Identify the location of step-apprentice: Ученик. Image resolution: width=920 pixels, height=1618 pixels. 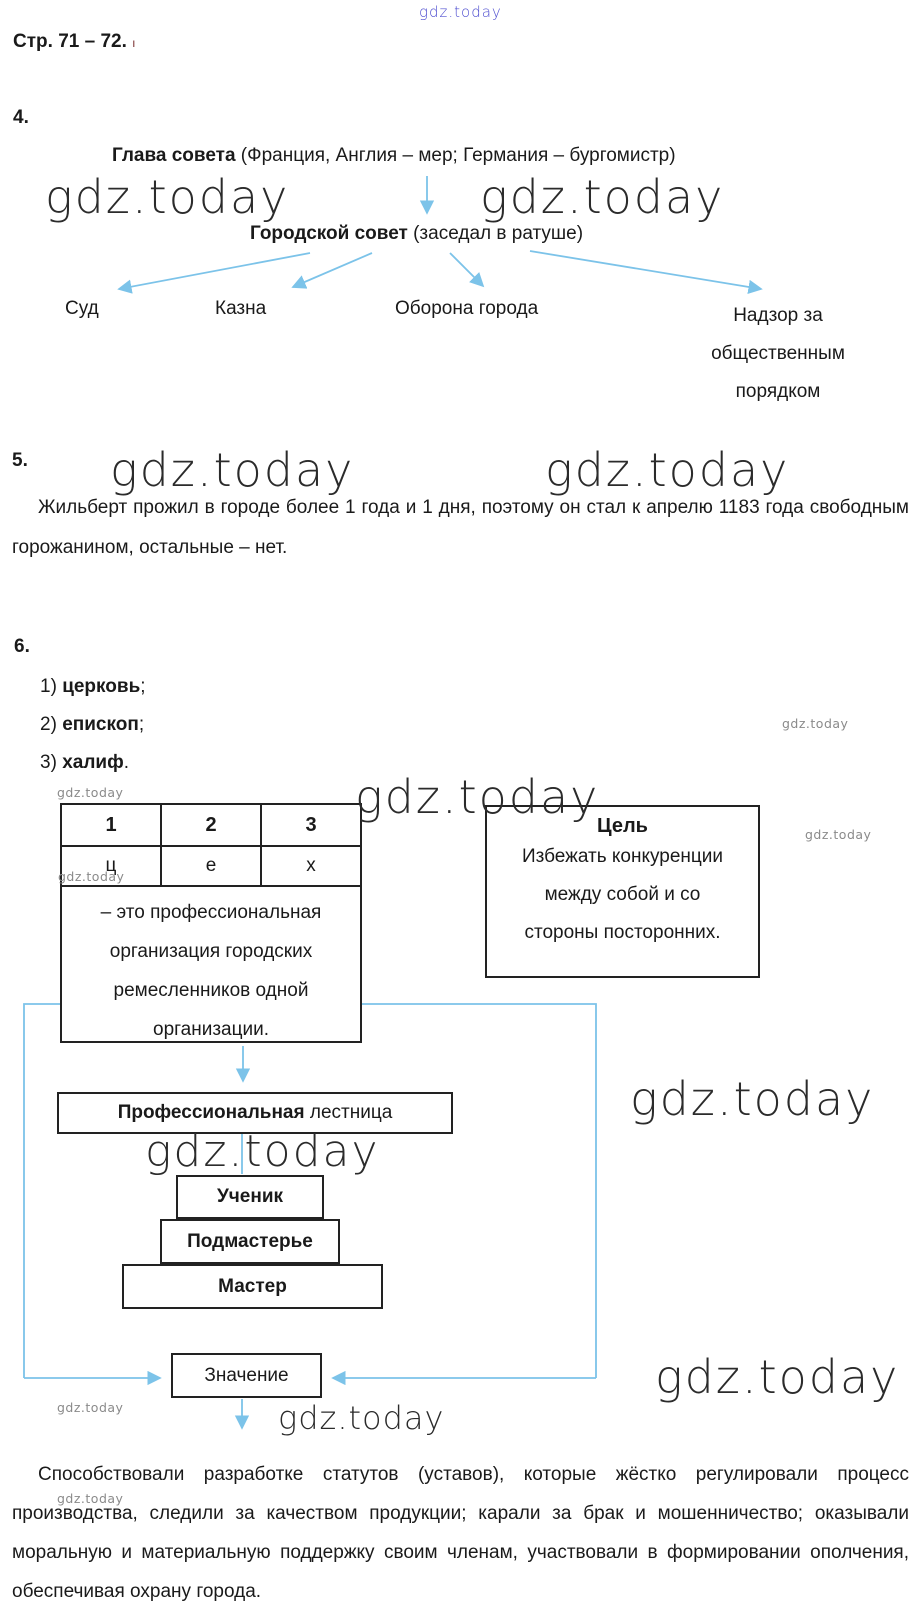
(250, 1197).